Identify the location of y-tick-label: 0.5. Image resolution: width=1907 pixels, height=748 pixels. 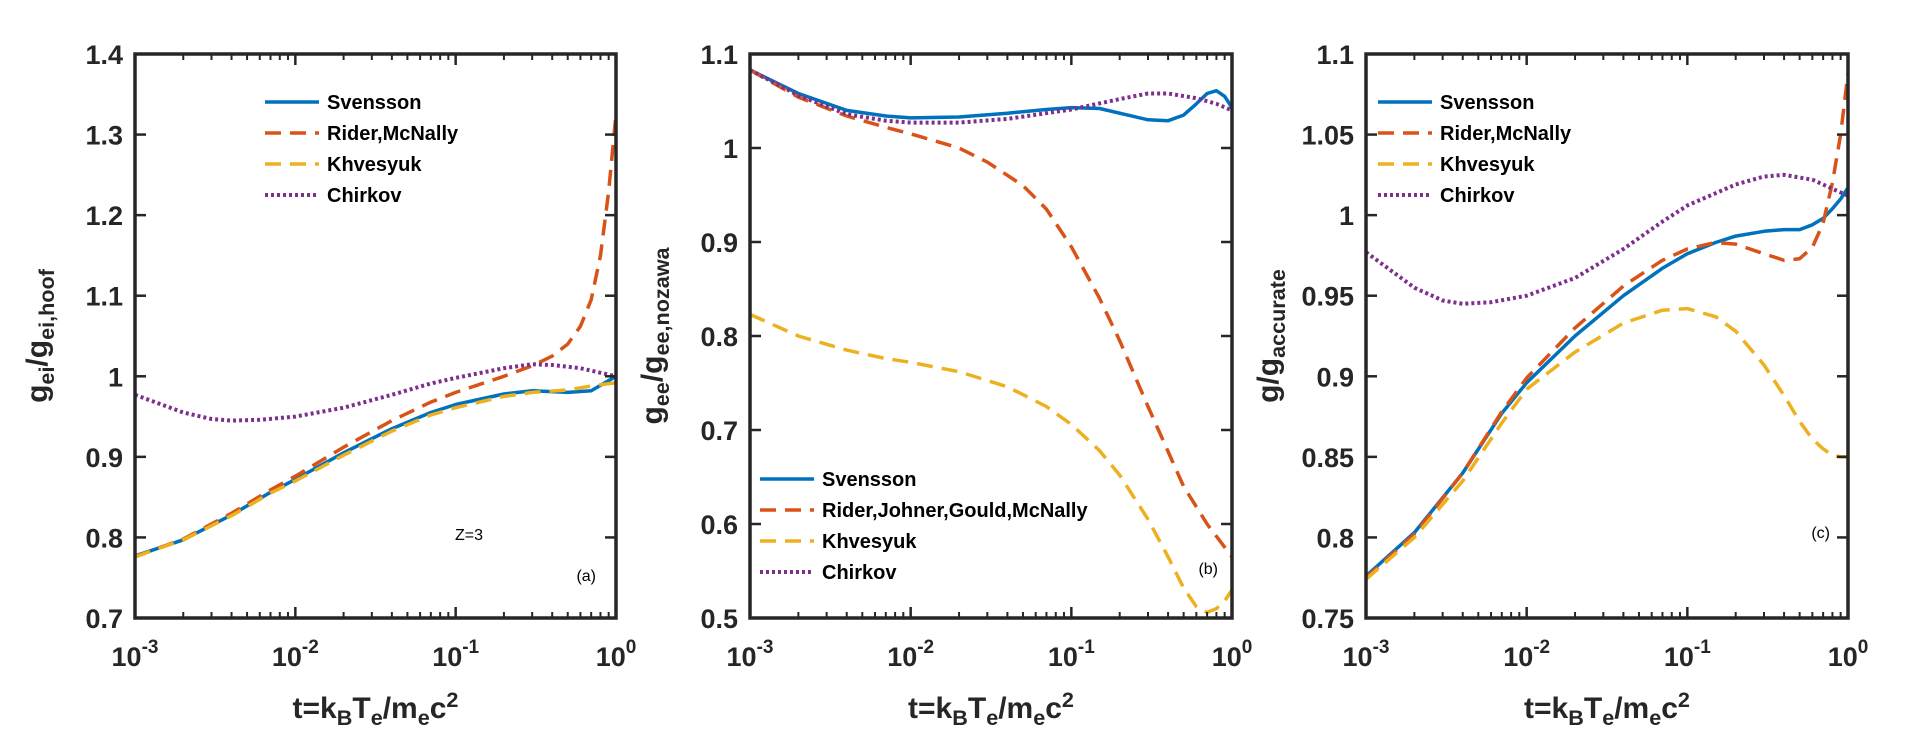
(719, 619).